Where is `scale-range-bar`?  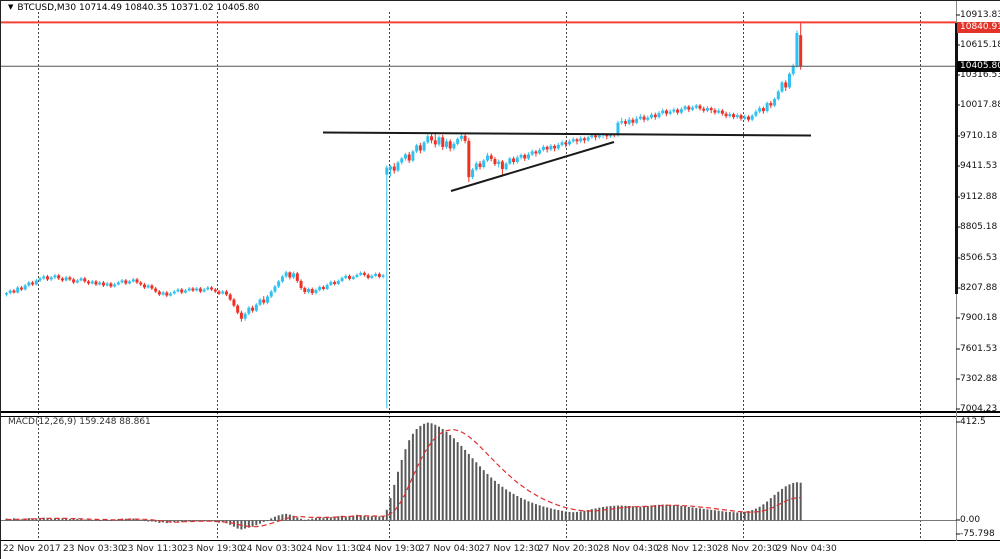 scale-range-bar is located at coordinates (956, 158).